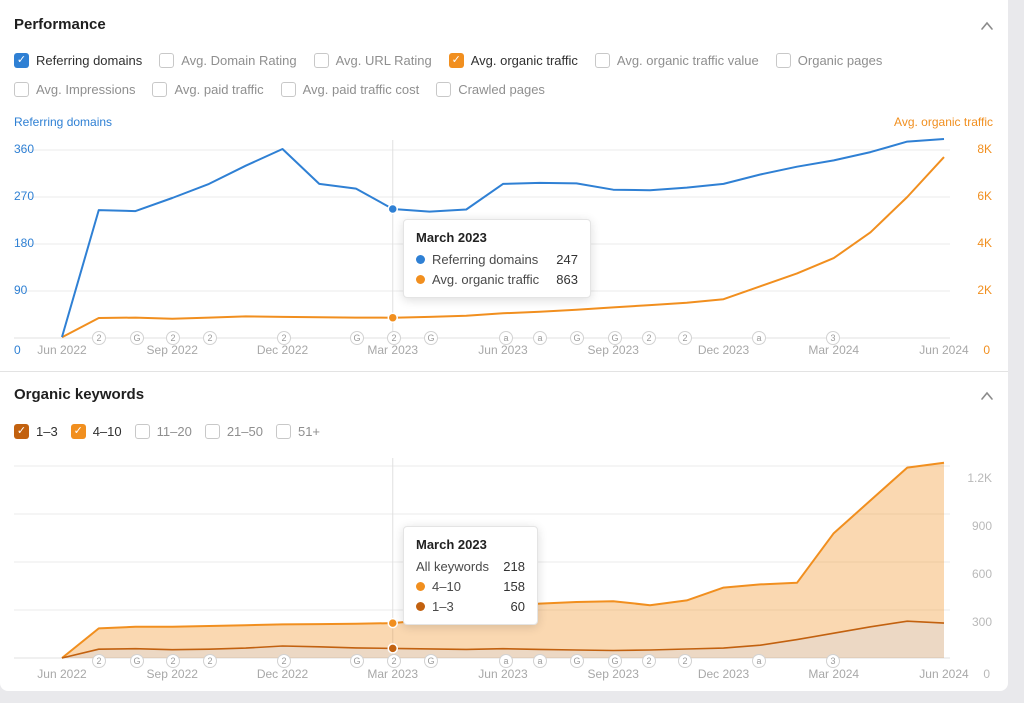  I want to click on filter-label: 21–50, so click(244, 431).